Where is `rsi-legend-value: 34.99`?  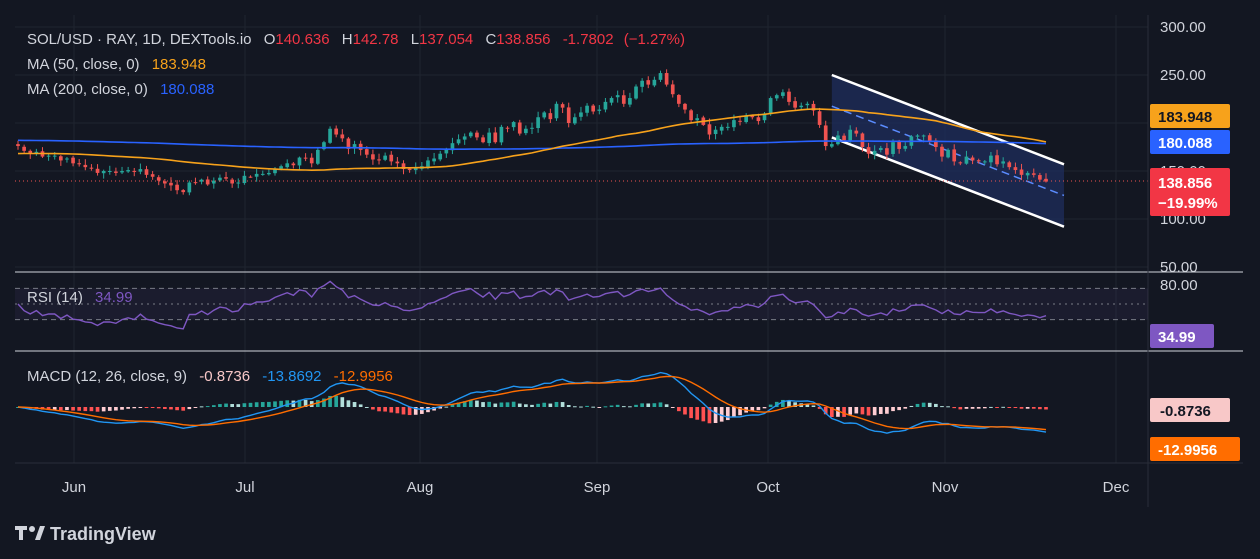
rsi-legend-value: 34.99 is located at coordinates (114, 297).